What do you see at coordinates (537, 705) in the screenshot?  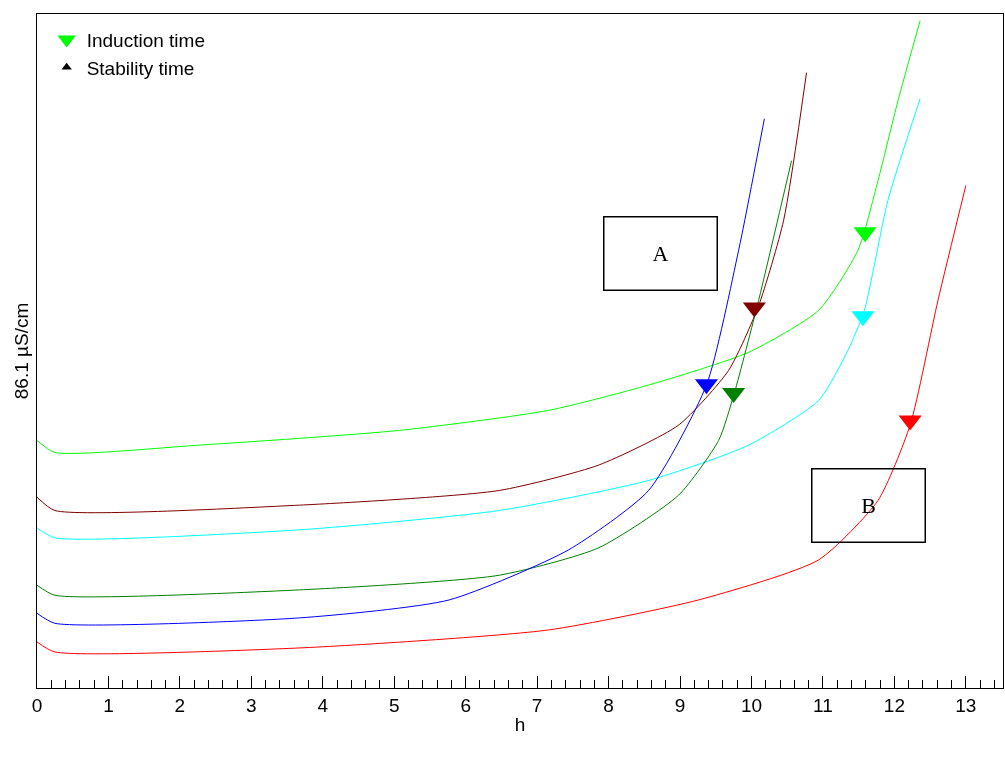 I see `x-tick-label: 7` at bounding box center [537, 705].